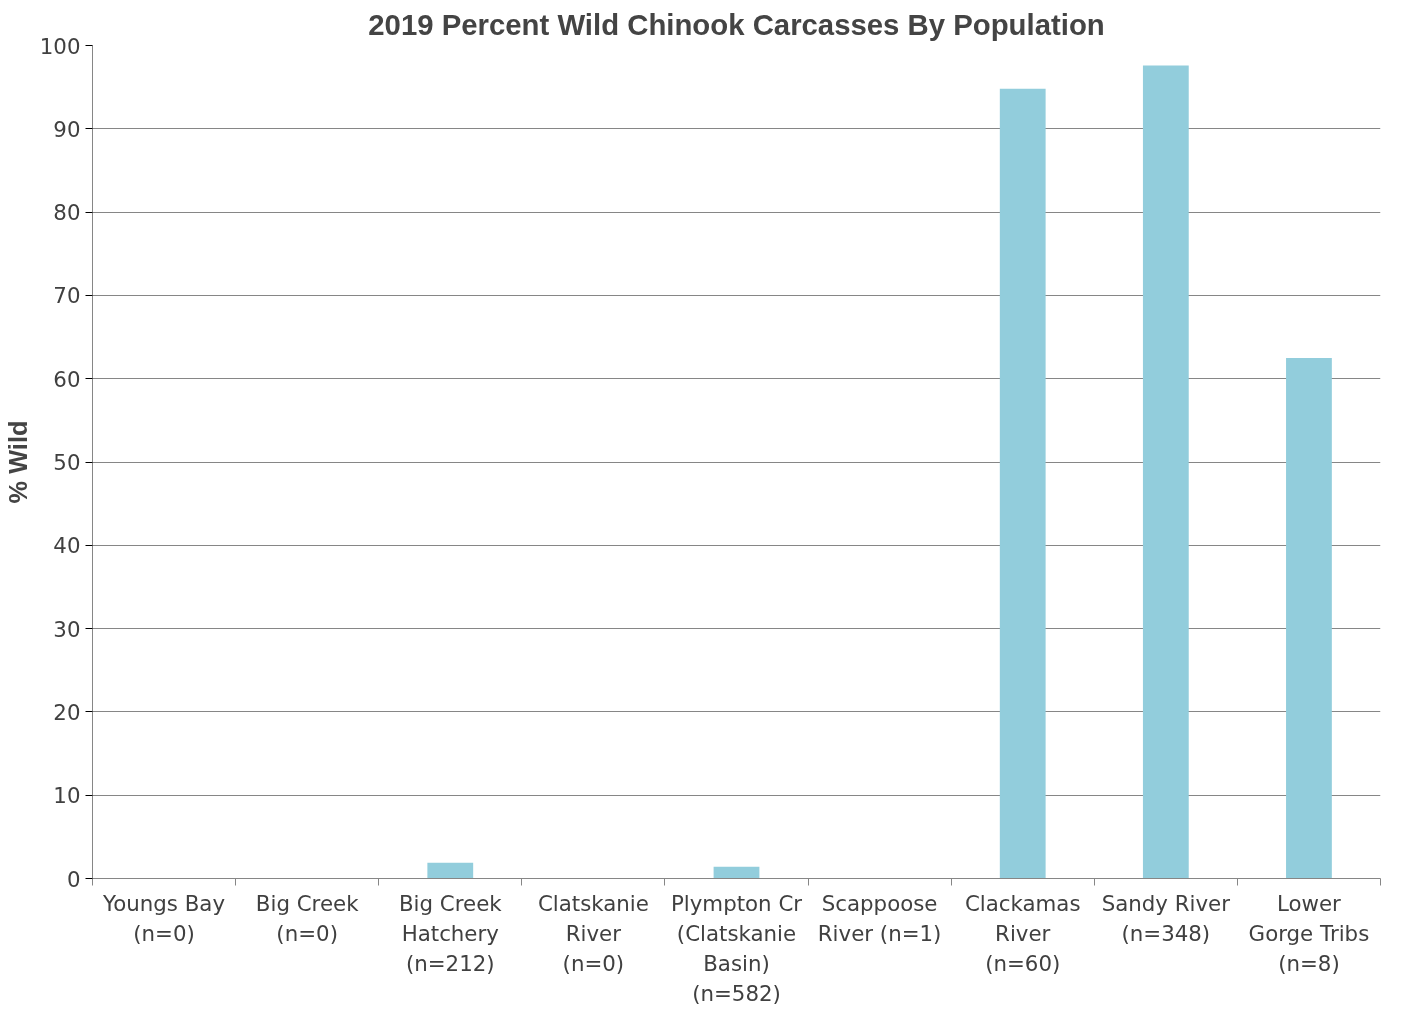 The image size is (1416, 1015). Describe the element at coordinates (67, 546) in the screenshot. I see `y-tick-label: 40` at that location.